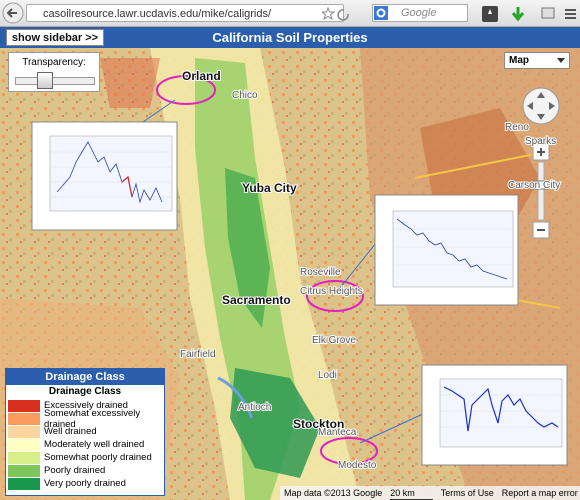 The image size is (580, 500). I want to click on place-label: Yuba City, so click(269, 188).